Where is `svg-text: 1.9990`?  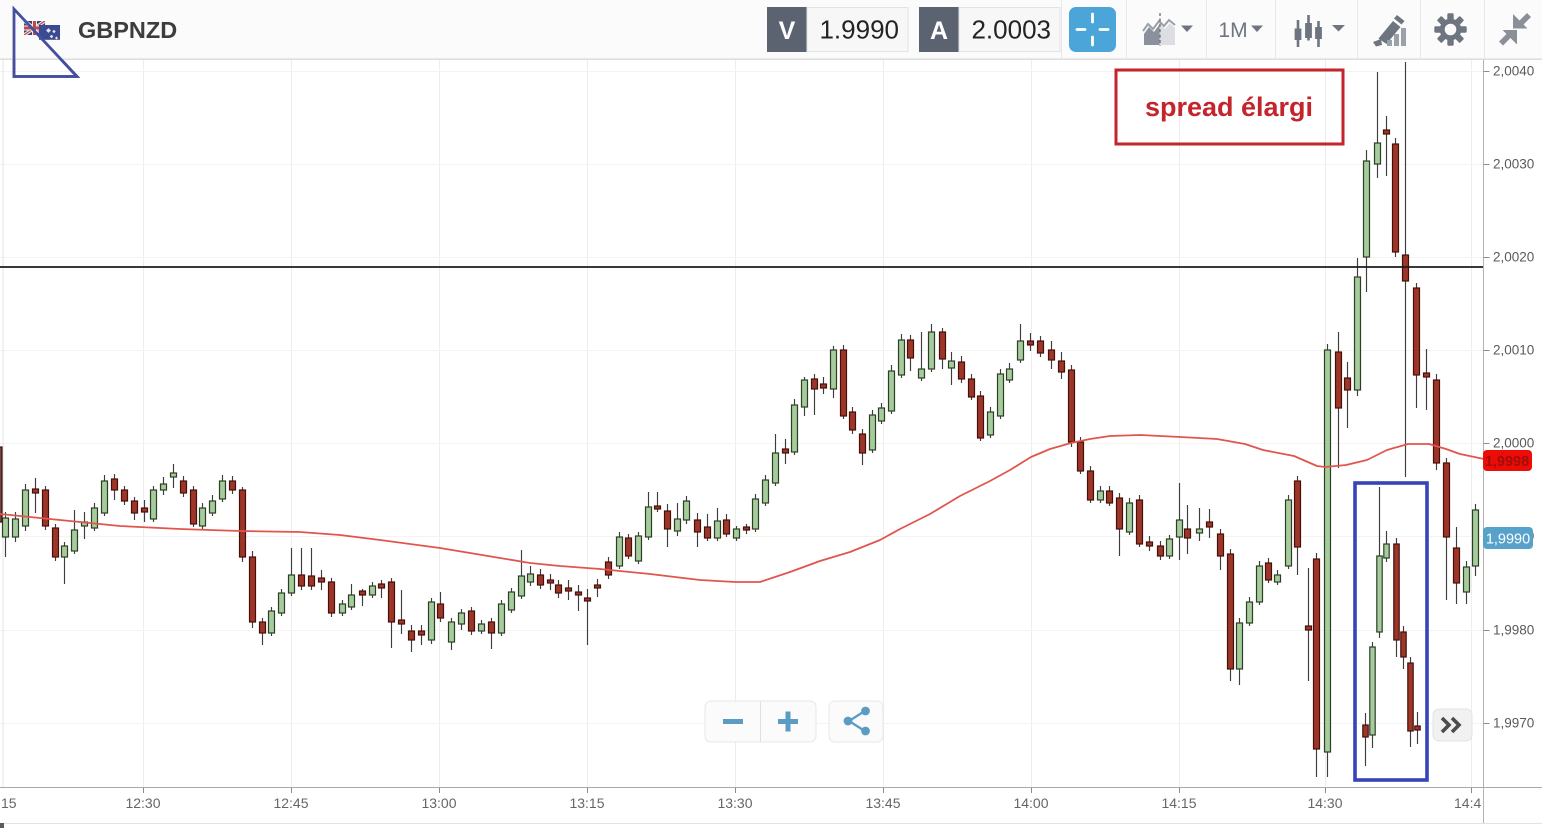
svg-text: 1.9990 is located at coordinates (859, 30).